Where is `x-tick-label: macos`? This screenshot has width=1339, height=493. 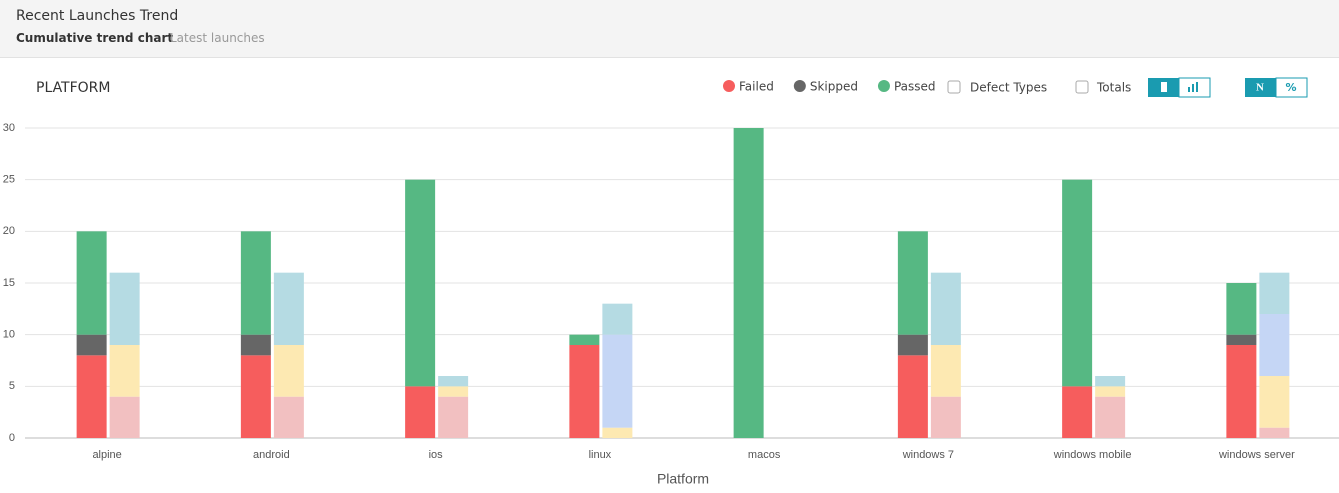
x-tick-label: macos is located at coordinates (764, 455).